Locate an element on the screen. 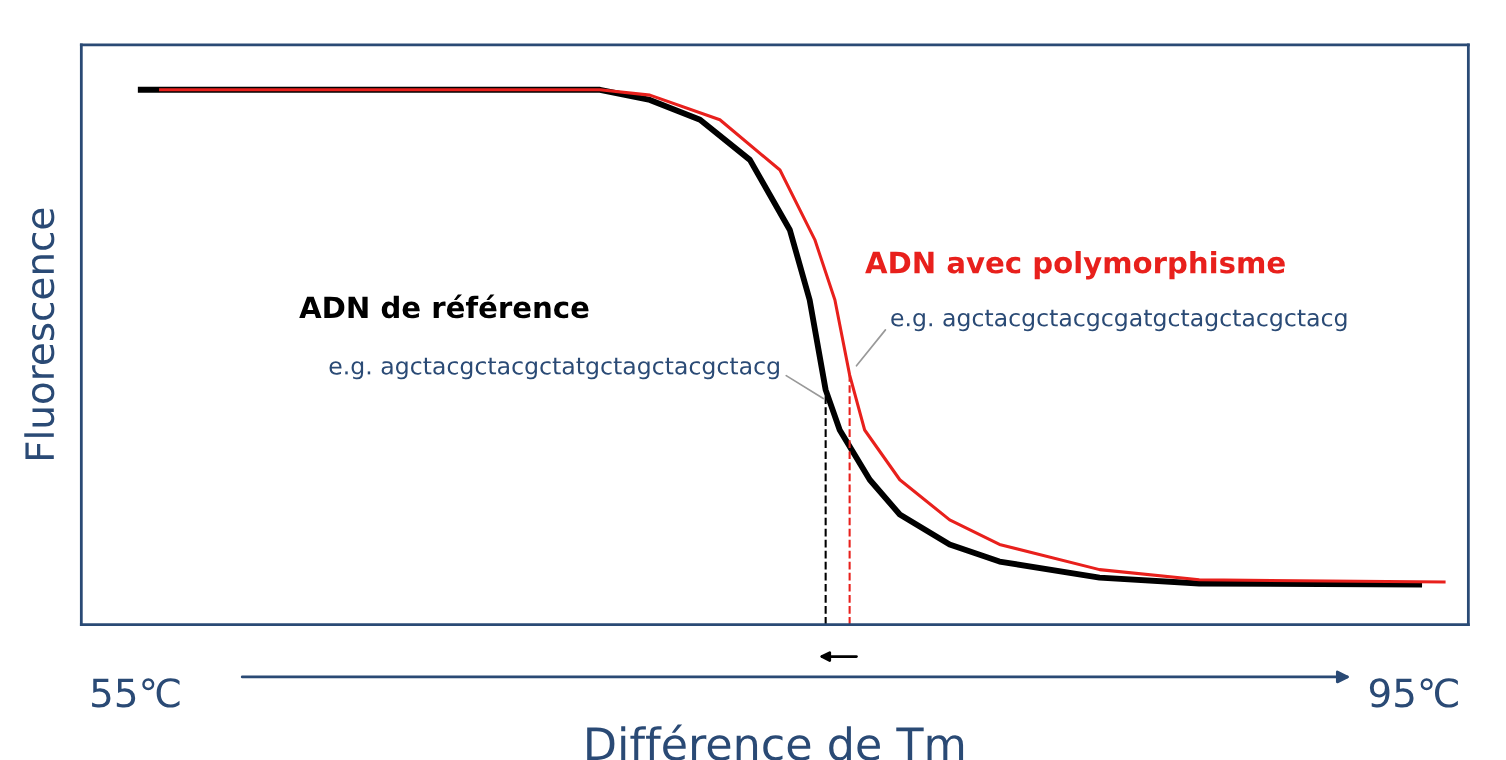  text: ADN de référence is located at coordinates (444, 306).